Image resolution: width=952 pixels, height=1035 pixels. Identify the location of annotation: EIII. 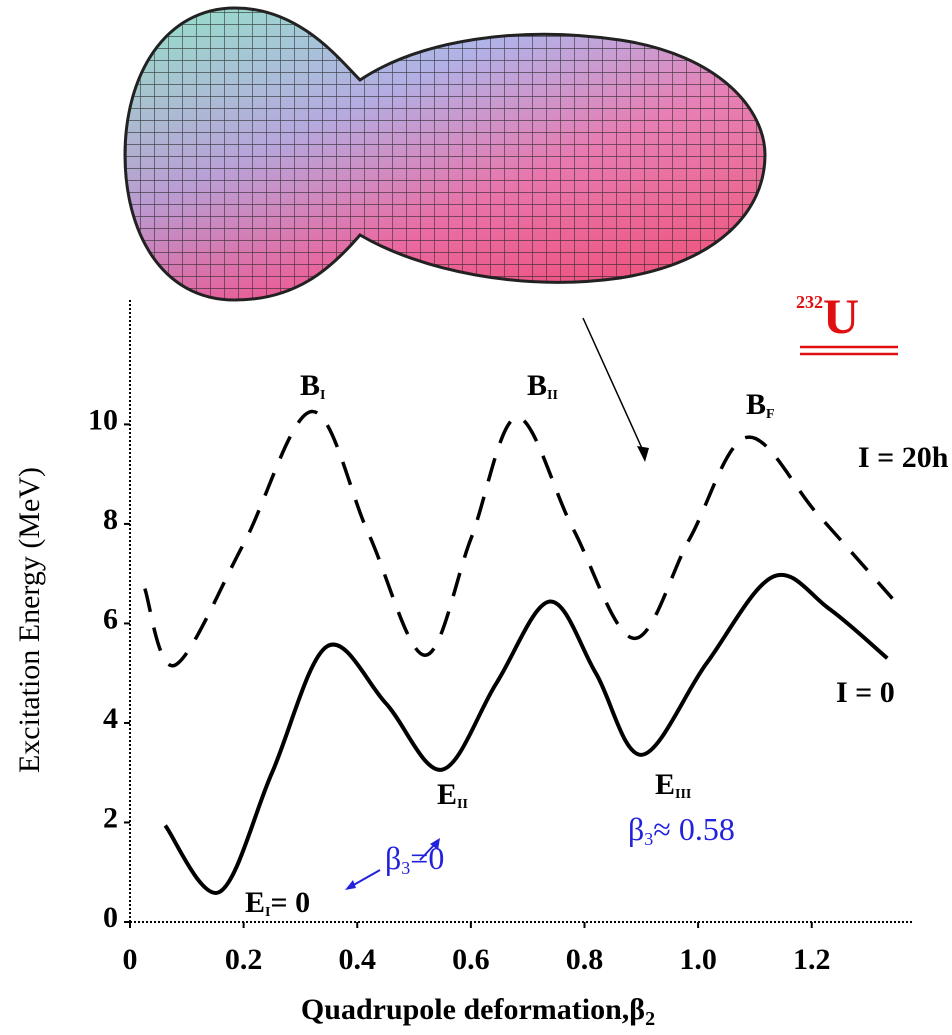
(673, 785).